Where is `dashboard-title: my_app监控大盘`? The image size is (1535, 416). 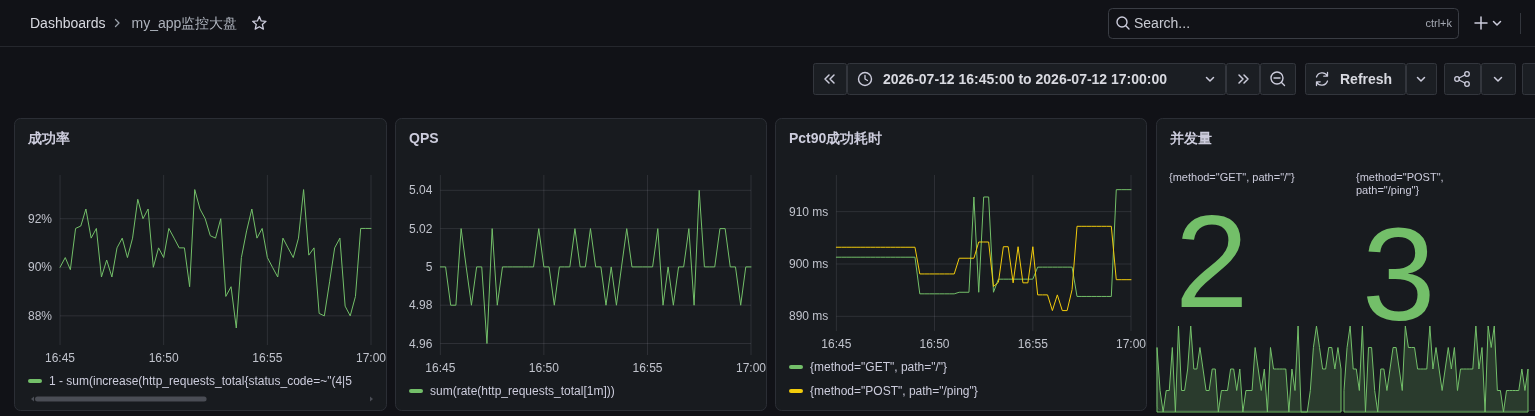 dashboard-title: my_app监控大盘 is located at coordinates (184, 23).